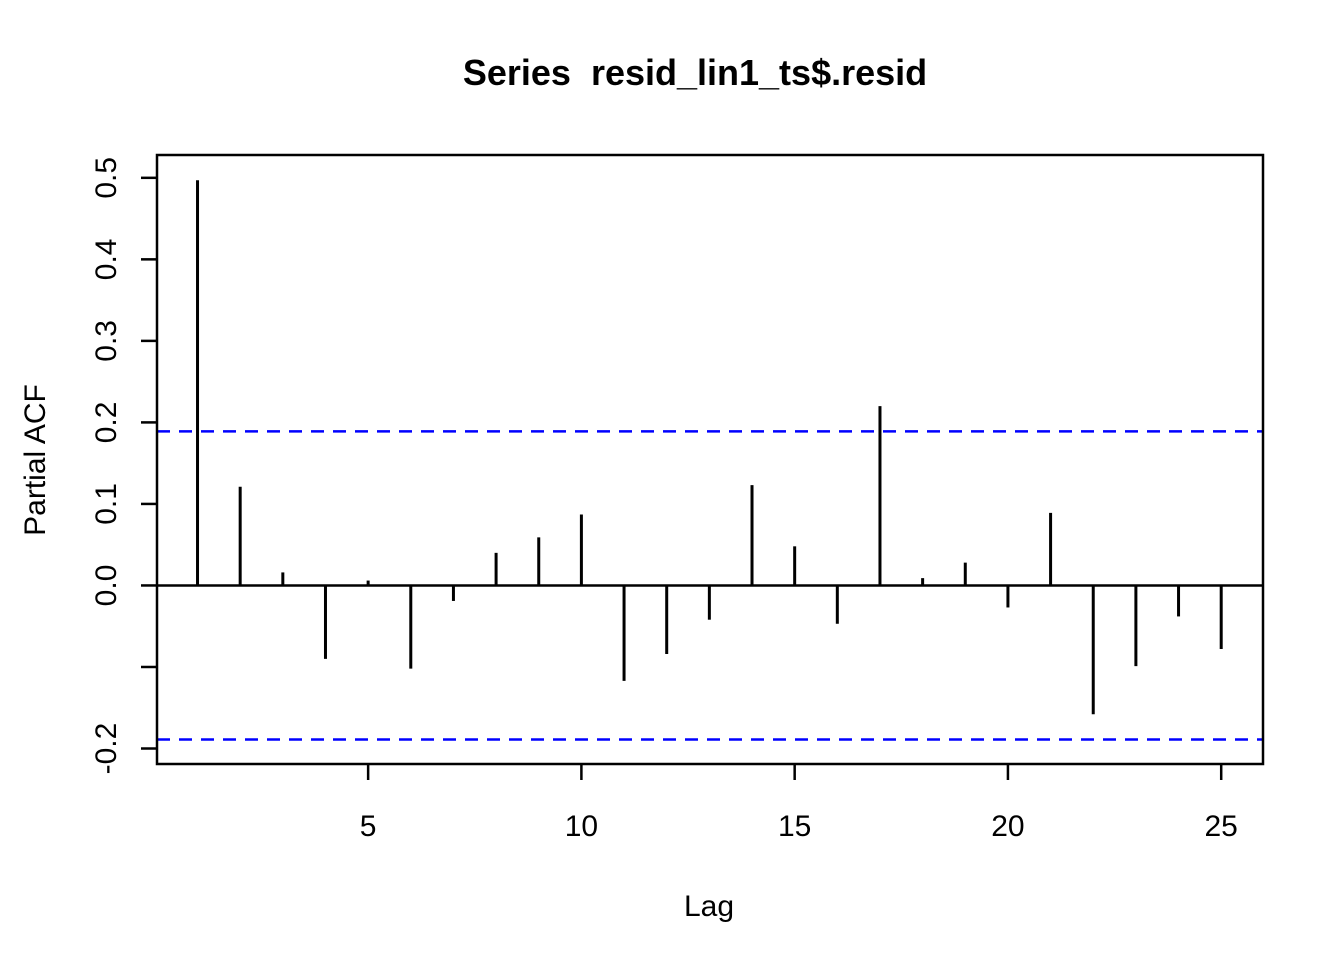  Describe the element at coordinates (794, 826) in the screenshot. I see `x-tick-label-15: 15` at that location.